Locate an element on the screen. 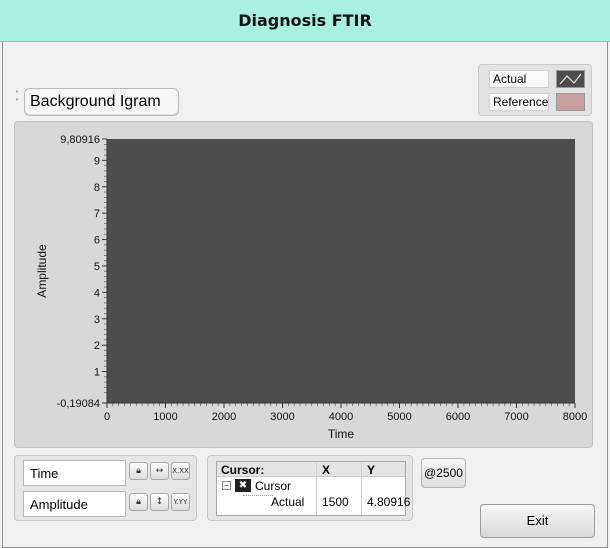 Image resolution: width=610 pixels, height=548 pixels. down-arrow-icon: ˅ is located at coordinates (17, 102).